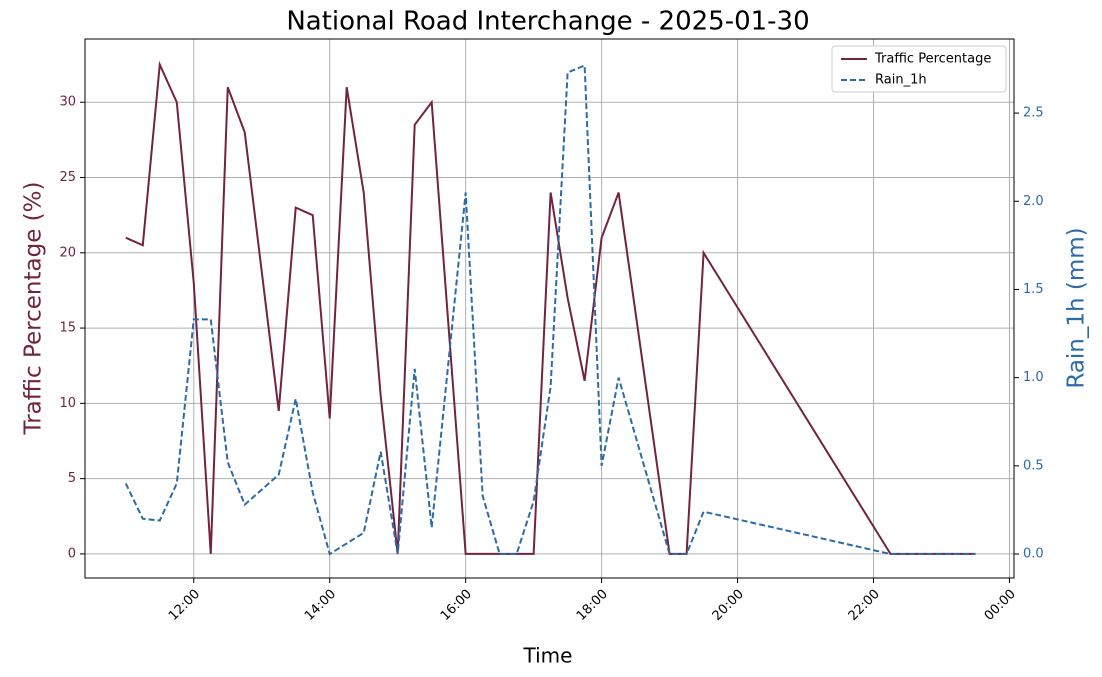 Image resolution: width=1102 pixels, height=677 pixels. I want to click on legend-label: Traffic Percentage, so click(932, 59).